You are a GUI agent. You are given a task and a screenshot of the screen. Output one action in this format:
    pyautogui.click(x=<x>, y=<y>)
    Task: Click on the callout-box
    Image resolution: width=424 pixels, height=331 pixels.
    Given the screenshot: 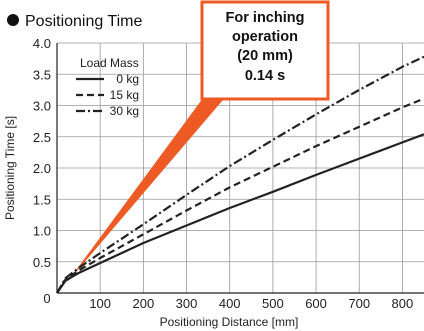 What is the action you would take?
    pyautogui.click(x=265, y=50)
    